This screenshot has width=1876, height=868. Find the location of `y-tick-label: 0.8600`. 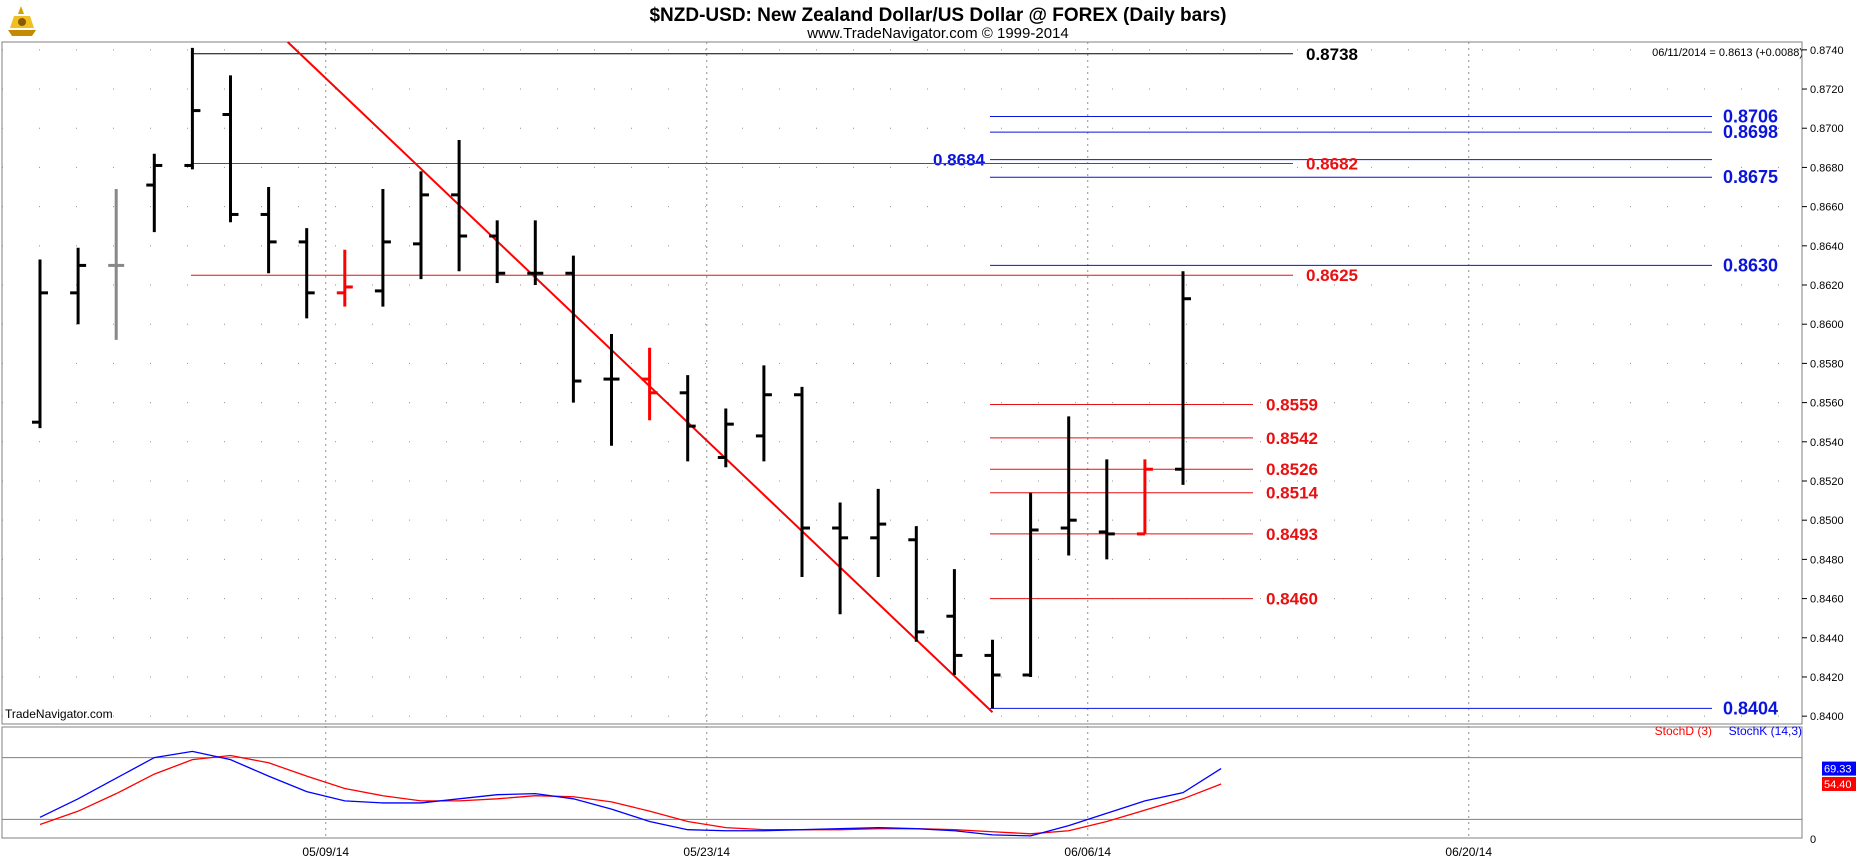

y-tick-label: 0.8600 is located at coordinates (1827, 325).